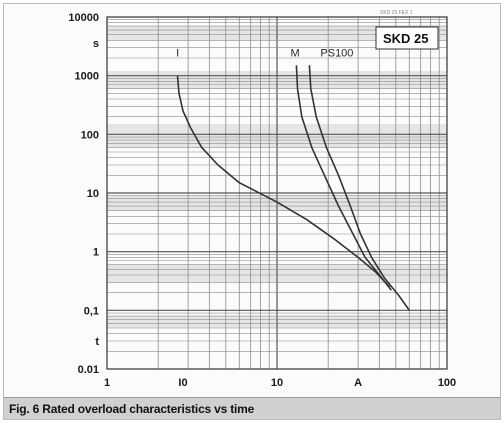  Describe the element at coordinates (93, 194) in the screenshot. I see `y-tick-label: 10` at that location.